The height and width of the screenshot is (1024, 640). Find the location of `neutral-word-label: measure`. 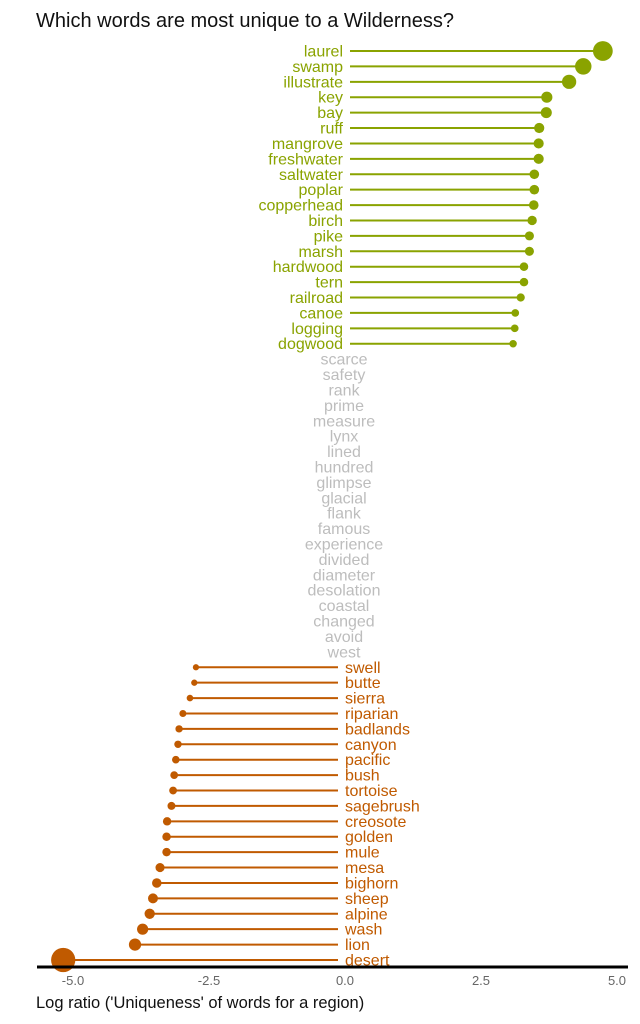

neutral-word-label: measure is located at coordinates (344, 421).